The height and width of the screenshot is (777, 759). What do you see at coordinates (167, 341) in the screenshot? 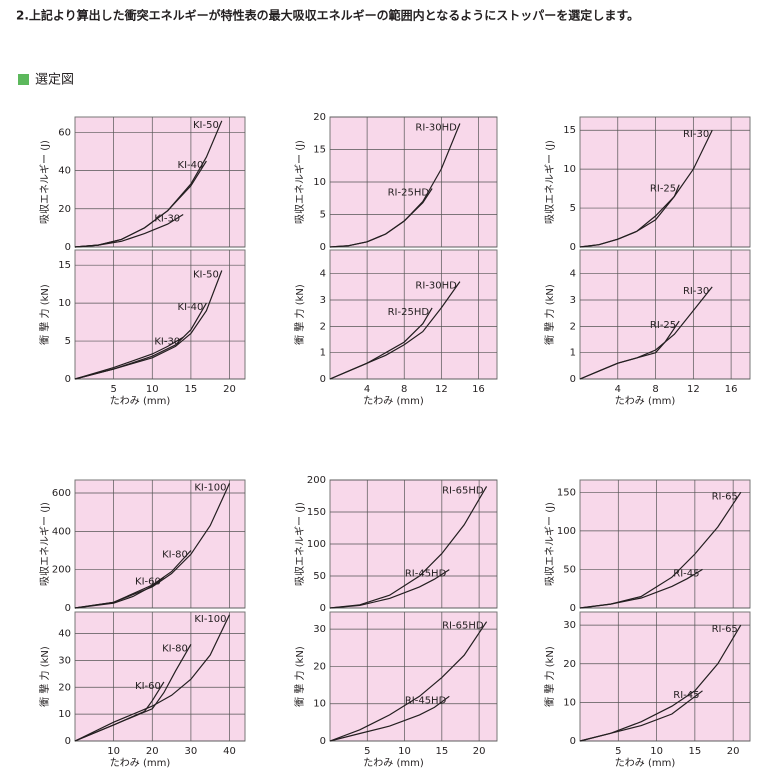
I see `curve-label: KI-30` at bounding box center [167, 341].